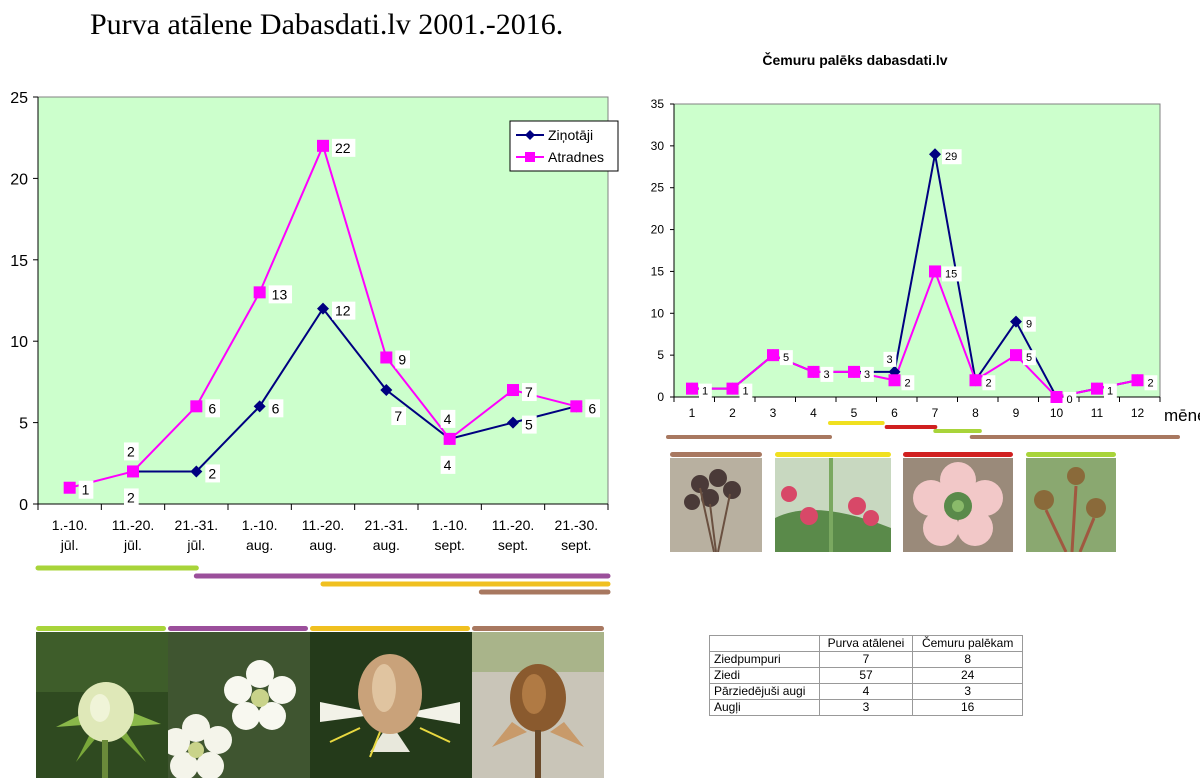 The image size is (1200, 784). I want to click on x-tick-label: jūl., so click(69, 545).